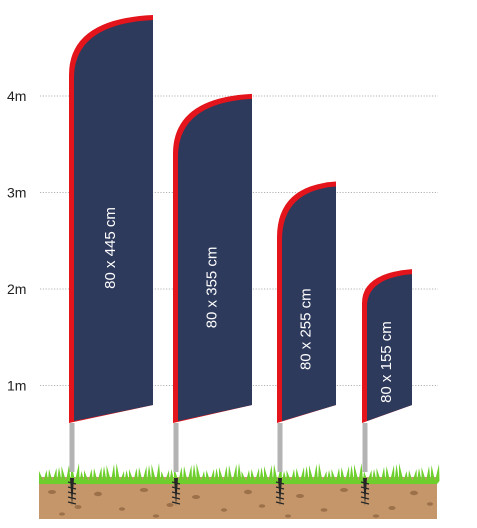  What do you see at coordinates (16, 289) in the screenshot?
I see `height-label-2m: 2m` at bounding box center [16, 289].